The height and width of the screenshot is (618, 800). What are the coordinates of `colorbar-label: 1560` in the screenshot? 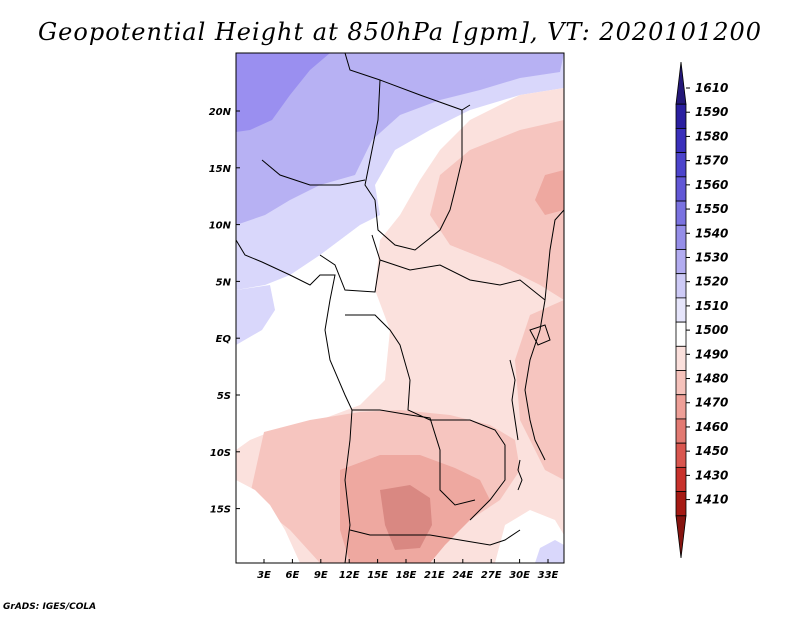 It's located at (711, 185).